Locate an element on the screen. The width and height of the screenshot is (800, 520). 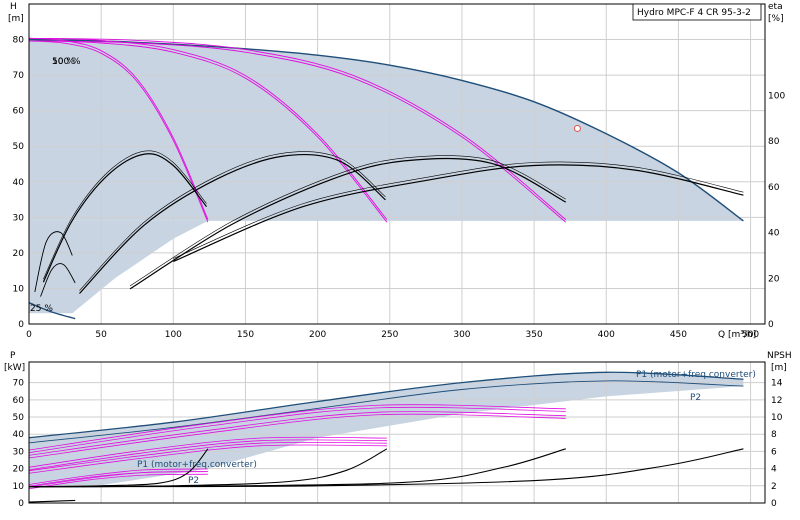
power-tick-label: 30 is located at coordinates (19, 452).